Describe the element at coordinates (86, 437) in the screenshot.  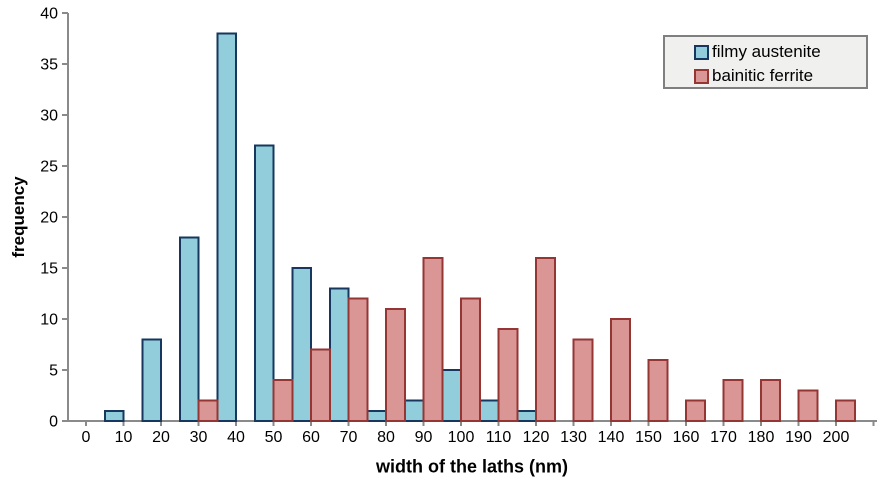
I see `x-tick-label: 0` at that location.